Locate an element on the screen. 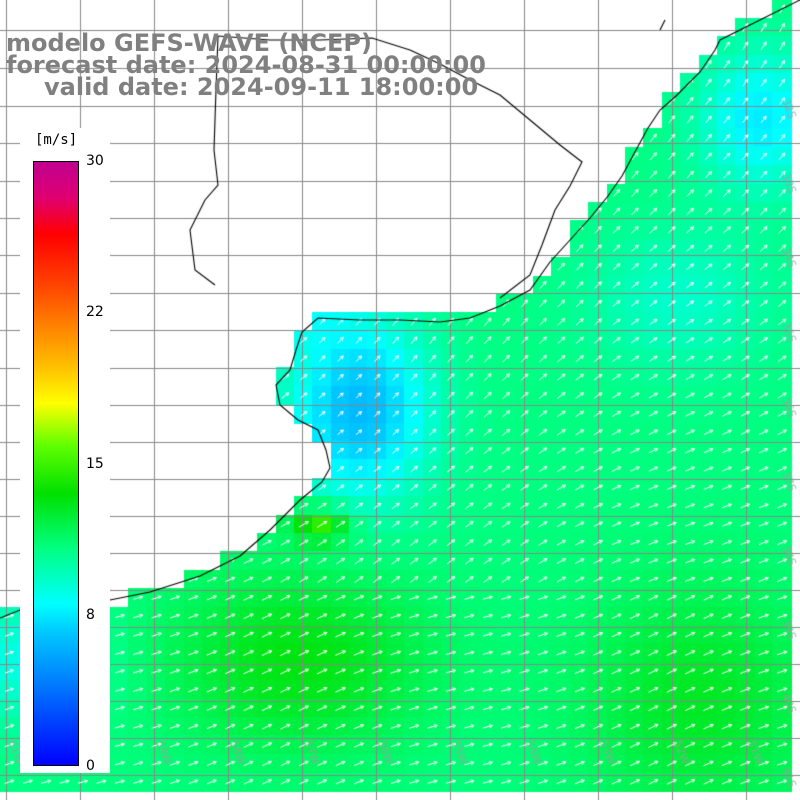 This screenshot has height=800, width=800. colorbar is located at coordinates (56, 463).